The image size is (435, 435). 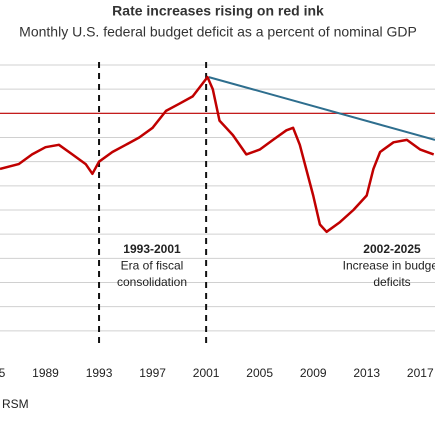 I want to click on annotation: 2002-2025, so click(x=392, y=249).